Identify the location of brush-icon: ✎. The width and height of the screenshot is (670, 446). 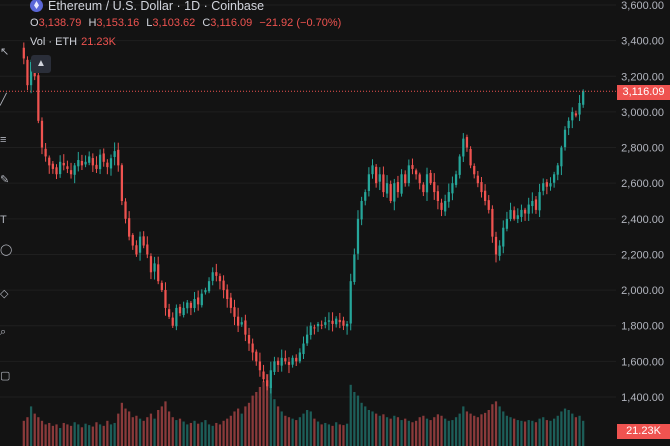
(5, 180).